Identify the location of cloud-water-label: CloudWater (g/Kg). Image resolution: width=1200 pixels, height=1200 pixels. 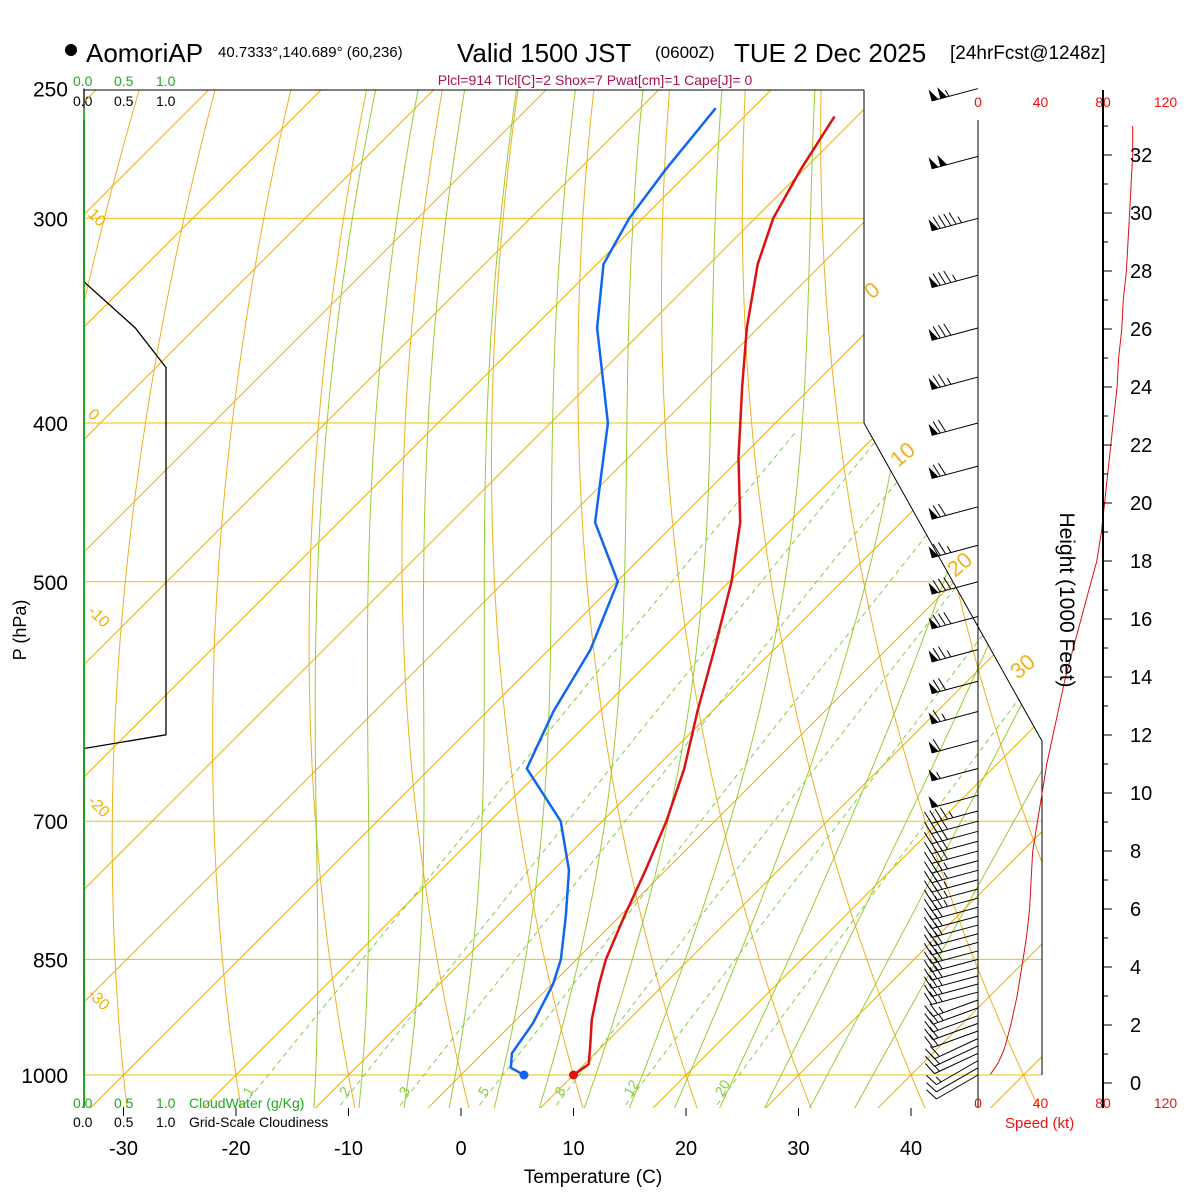
(246, 1103).